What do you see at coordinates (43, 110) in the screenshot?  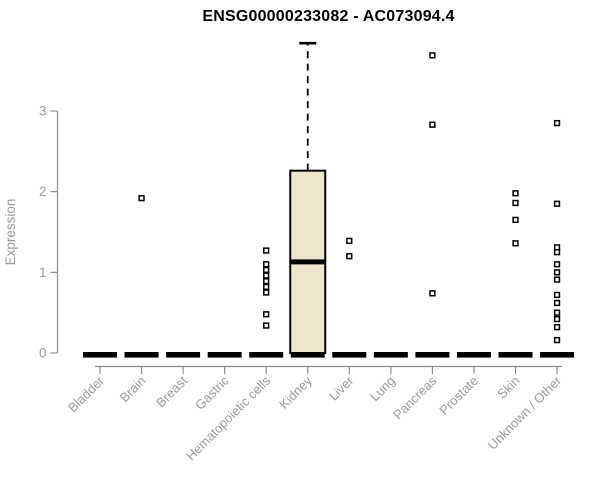 I see `y-tick-label: 3` at bounding box center [43, 110].